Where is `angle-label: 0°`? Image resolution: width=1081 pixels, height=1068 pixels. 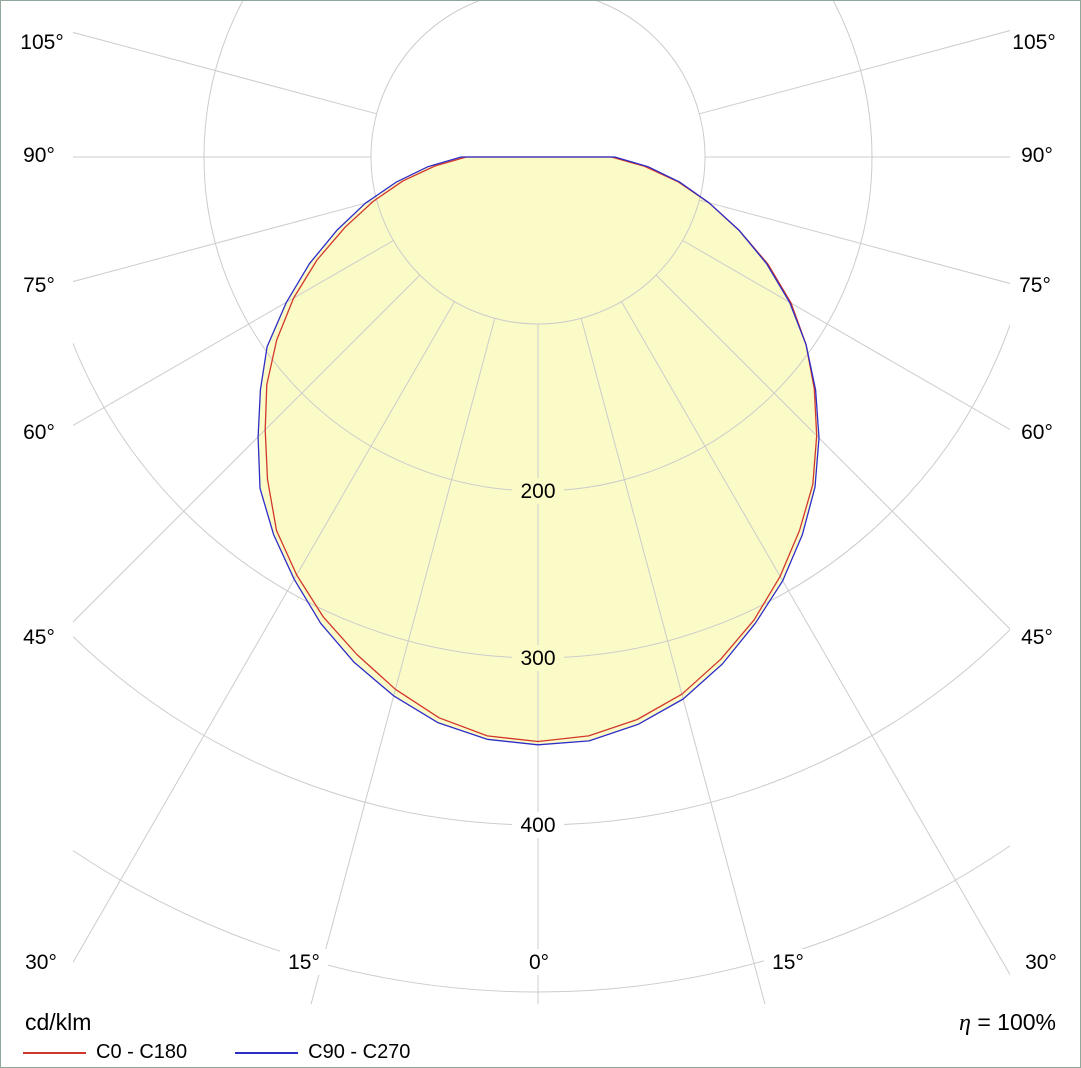 angle-label: 0° is located at coordinates (539, 962).